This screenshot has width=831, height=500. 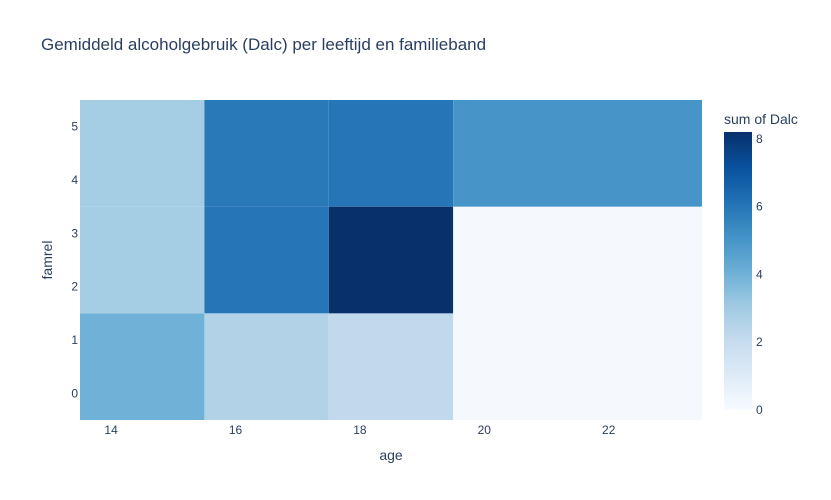 I want to click on x-tick-label: 18, so click(x=360, y=430).